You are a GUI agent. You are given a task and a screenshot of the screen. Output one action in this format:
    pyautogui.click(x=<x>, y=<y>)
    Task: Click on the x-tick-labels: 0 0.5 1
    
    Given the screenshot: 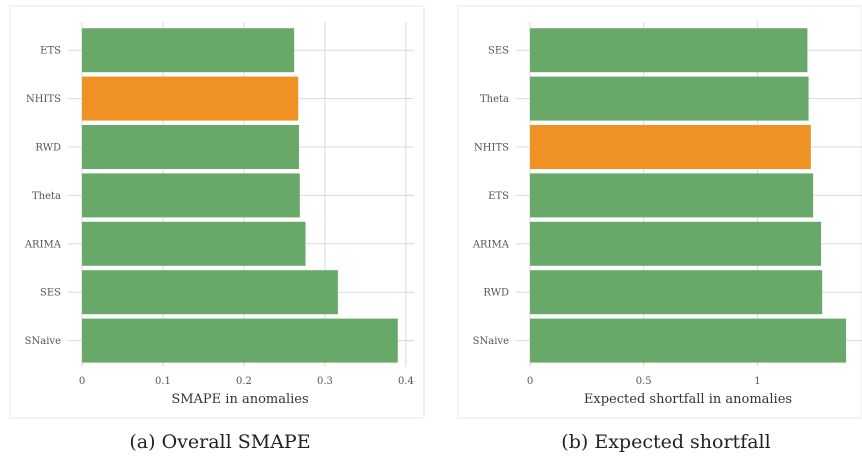 What is the action you would take?
    pyautogui.click(x=644, y=381)
    